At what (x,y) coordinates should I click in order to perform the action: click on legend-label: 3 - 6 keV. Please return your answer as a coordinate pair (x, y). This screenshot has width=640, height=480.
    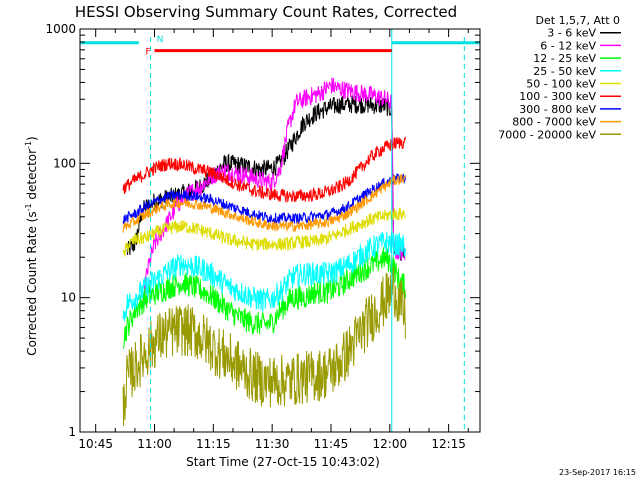
    Looking at the image, I should click on (571, 33).